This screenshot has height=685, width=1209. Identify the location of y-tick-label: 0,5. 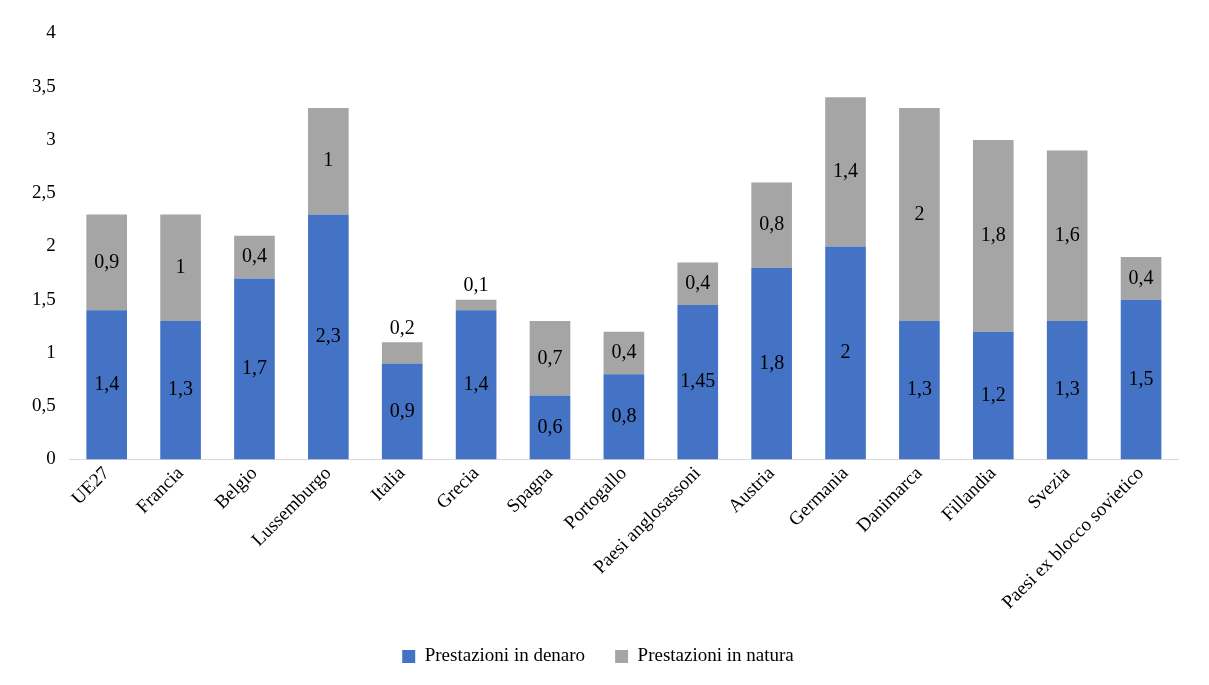
(44, 405).